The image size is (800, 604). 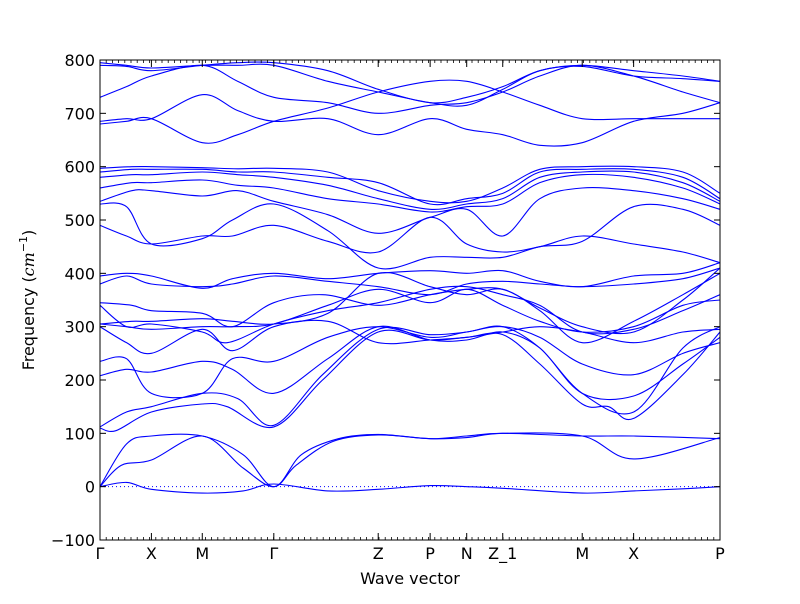 What do you see at coordinates (73, 540) in the screenshot?
I see `y-tick-label: −100` at bounding box center [73, 540].